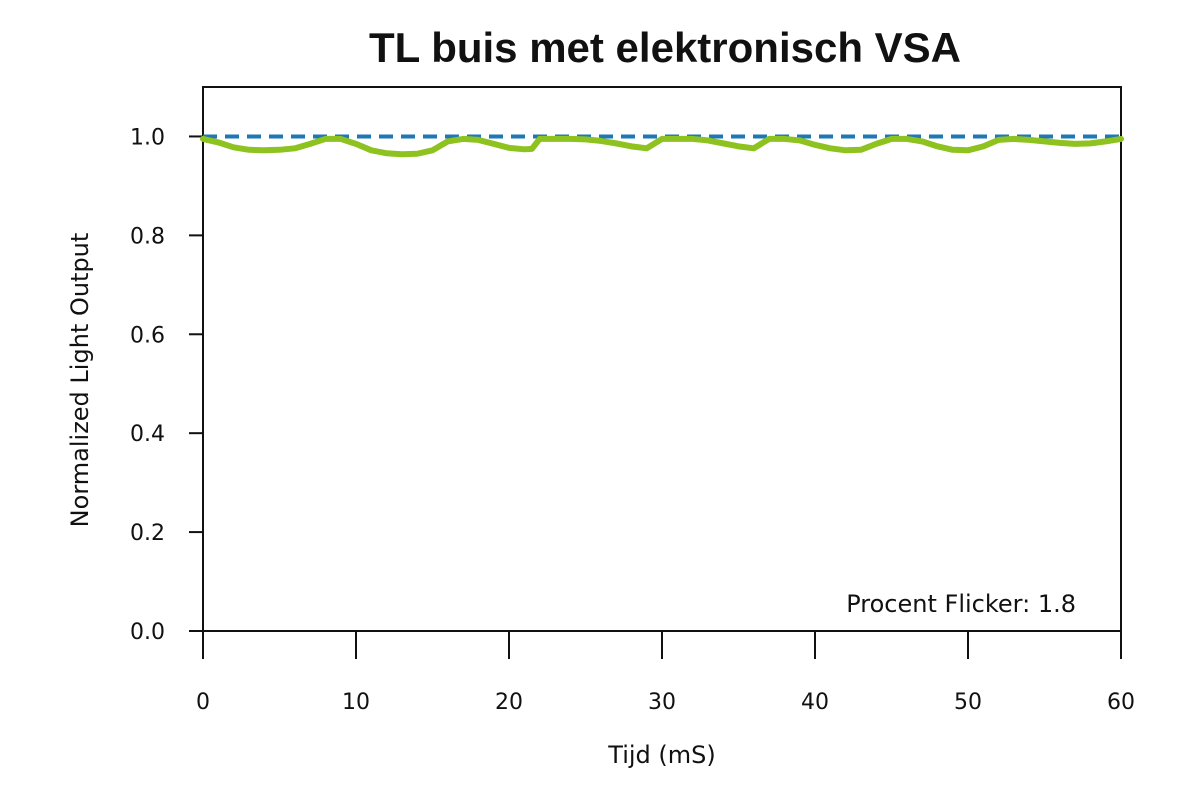  Describe the element at coordinates (961, 604) in the screenshot. I see `flicker-annotation: Procent Flicker: 1.8` at that location.